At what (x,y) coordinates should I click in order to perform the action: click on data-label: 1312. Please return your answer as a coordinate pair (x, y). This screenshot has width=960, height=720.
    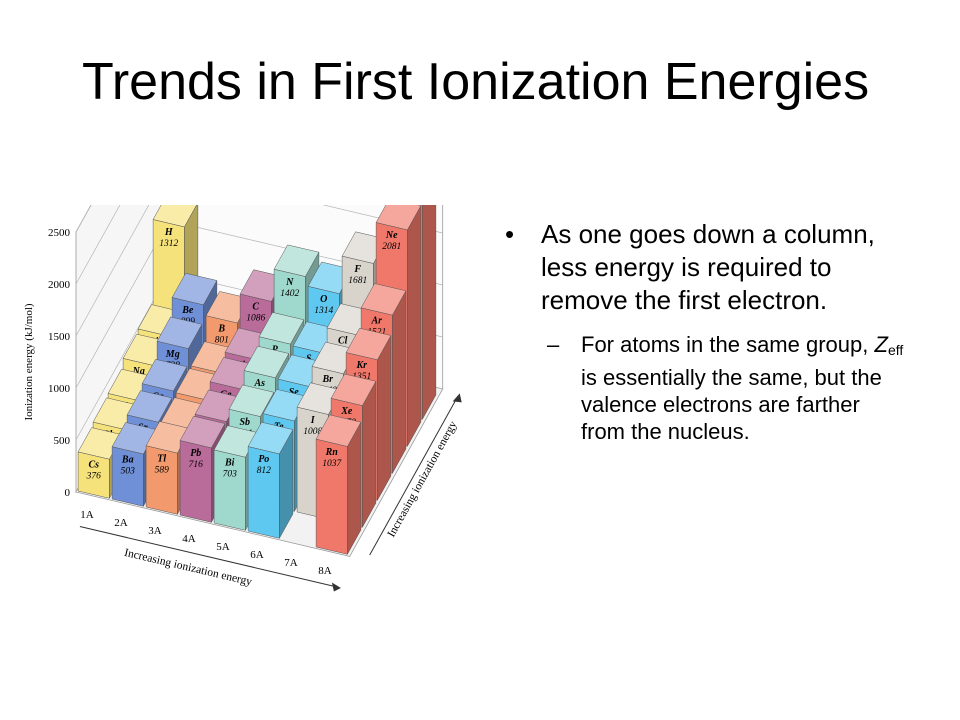
    Looking at the image, I should click on (168, 244).